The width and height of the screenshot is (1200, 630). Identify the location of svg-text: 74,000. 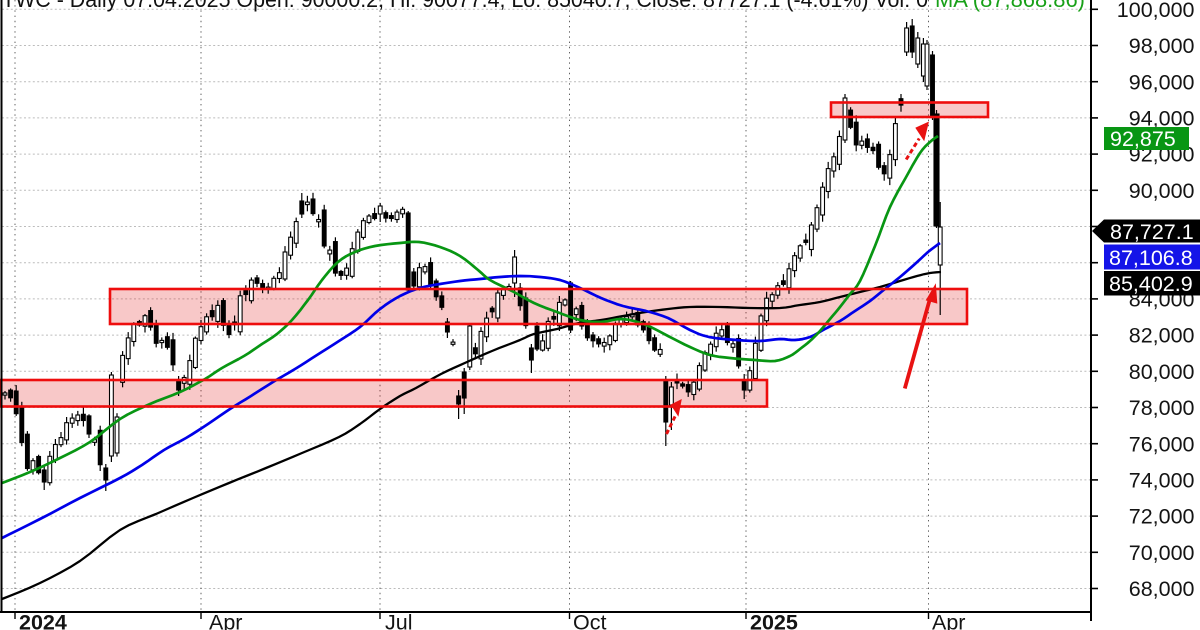
(1162, 481).